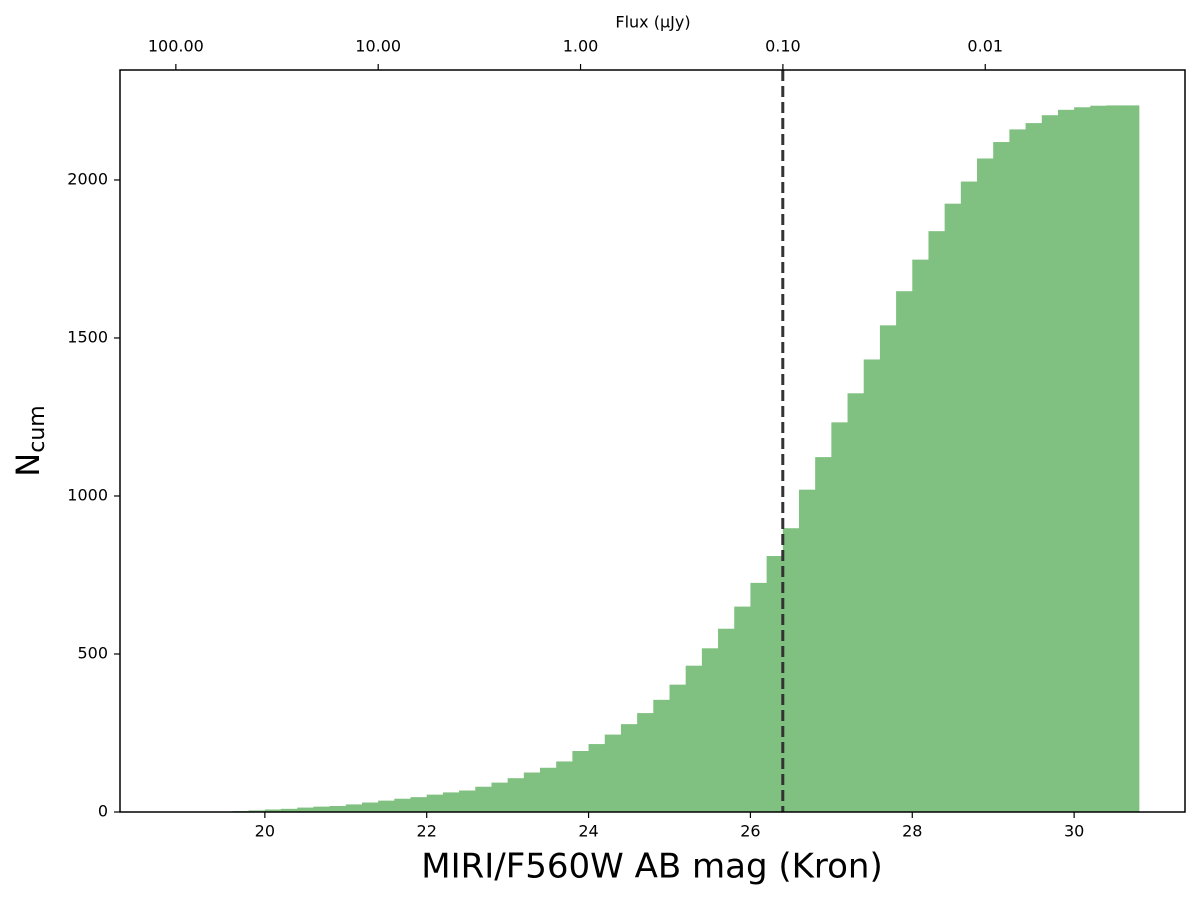 The width and height of the screenshot is (1200, 903). What do you see at coordinates (378, 46) in the screenshot?
I see `x2-tick-label: 10.00` at bounding box center [378, 46].